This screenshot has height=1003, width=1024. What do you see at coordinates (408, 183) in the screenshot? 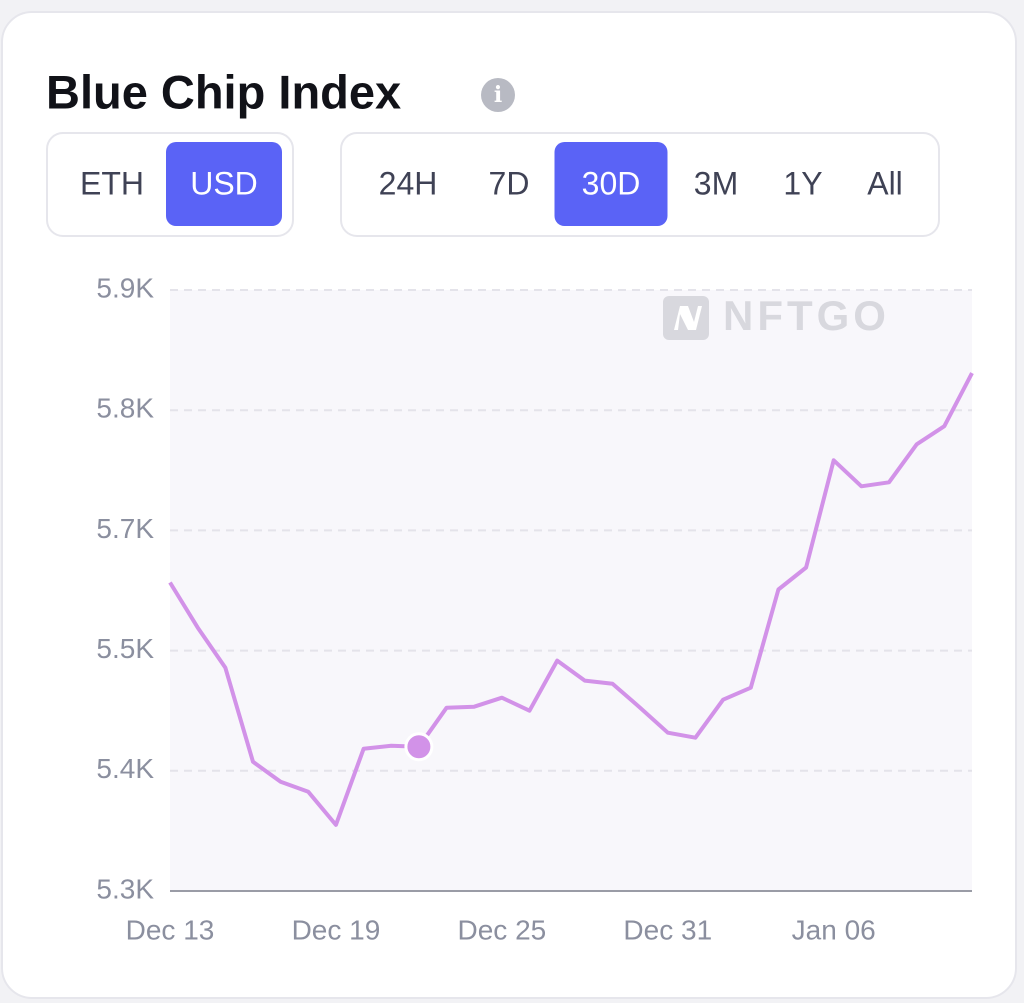
I see `button: 24H` at bounding box center [408, 183].